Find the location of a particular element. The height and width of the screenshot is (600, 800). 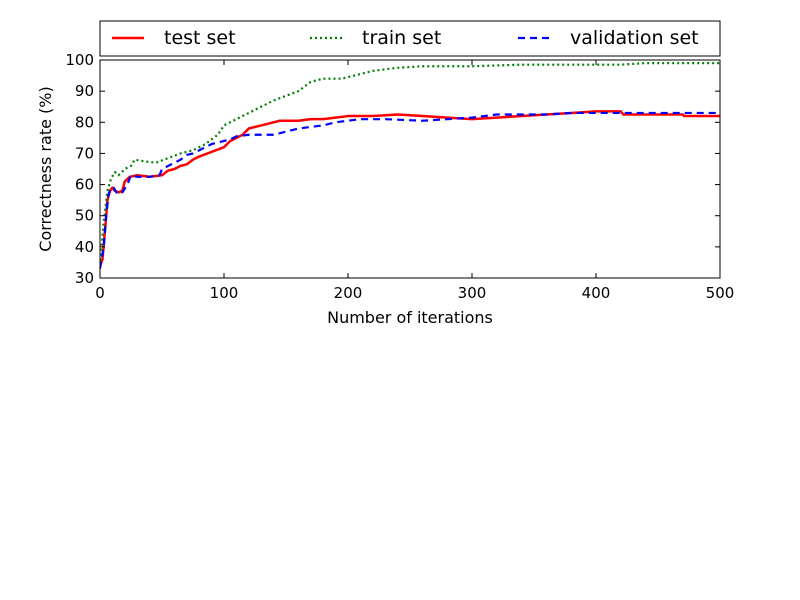

legend: test set train set validation set is located at coordinates (410, 38).